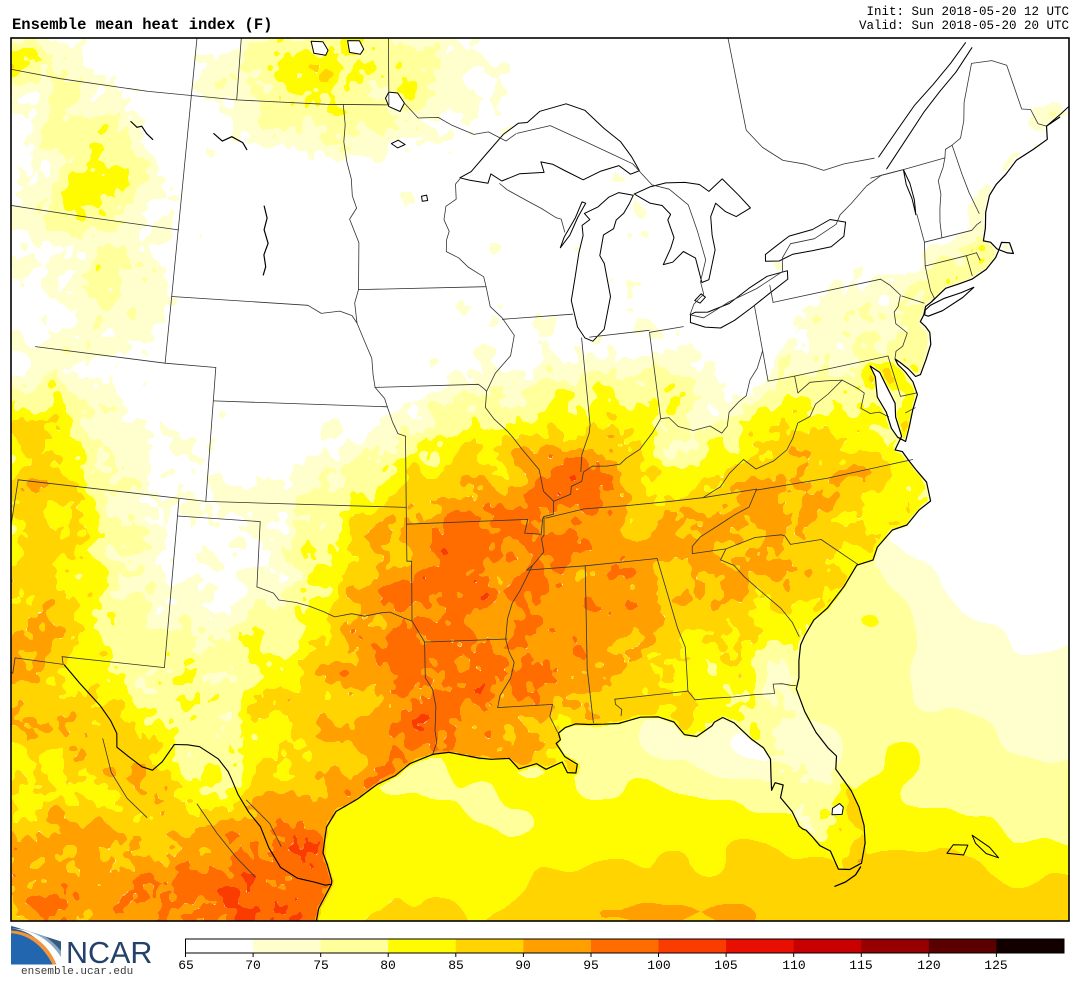  I want to click on svg-text: NCAR, so click(109, 953).